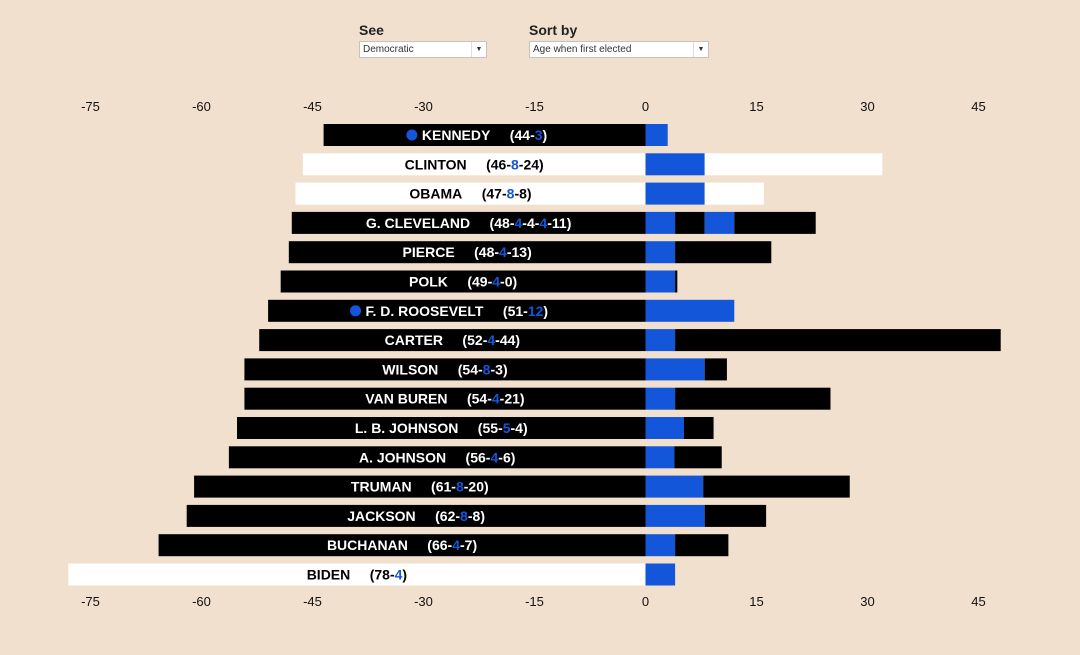 The height and width of the screenshot is (655, 1080). I want to click on president-label: JACKSON (62-8-8), so click(416, 516).